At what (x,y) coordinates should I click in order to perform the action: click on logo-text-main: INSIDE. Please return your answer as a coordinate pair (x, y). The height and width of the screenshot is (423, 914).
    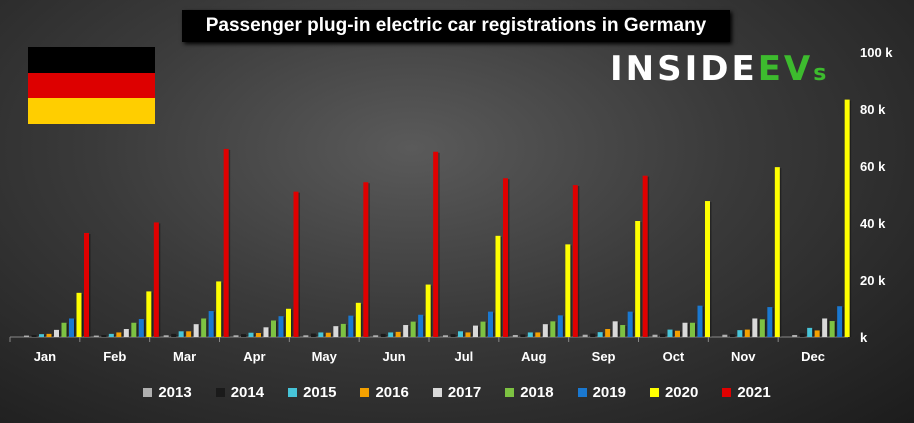
    Looking at the image, I should click on (684, 69).